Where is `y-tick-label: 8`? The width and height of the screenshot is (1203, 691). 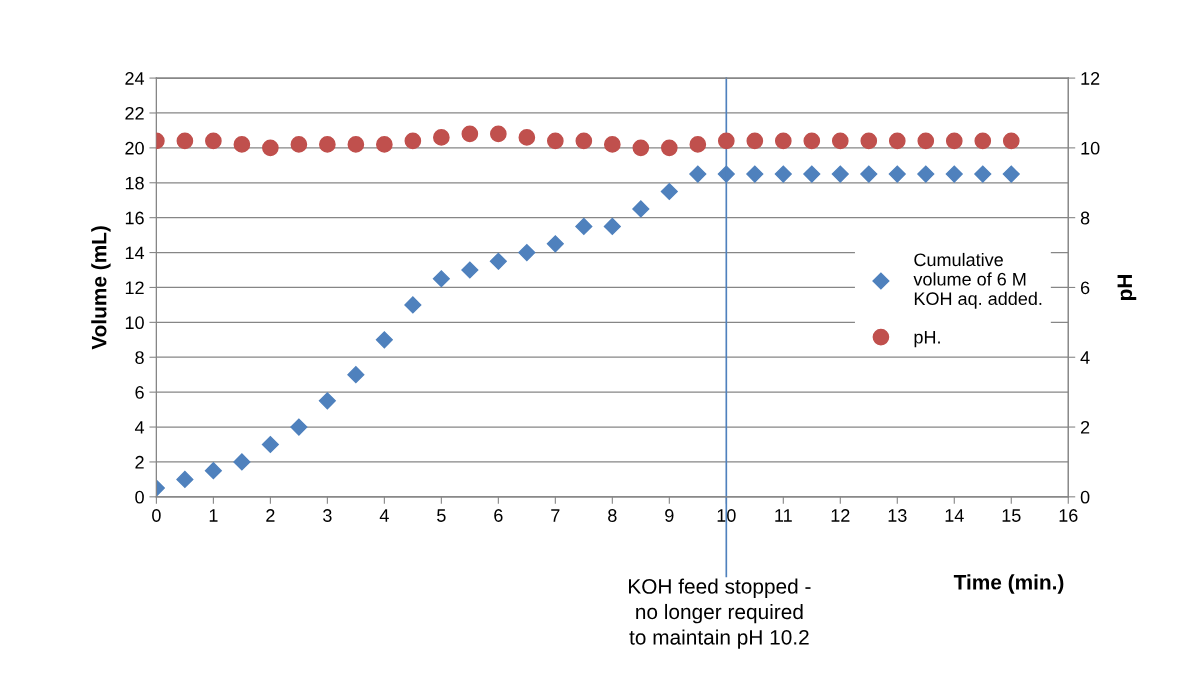
y-tick-label: 8 is located at coordinates (139, 357).